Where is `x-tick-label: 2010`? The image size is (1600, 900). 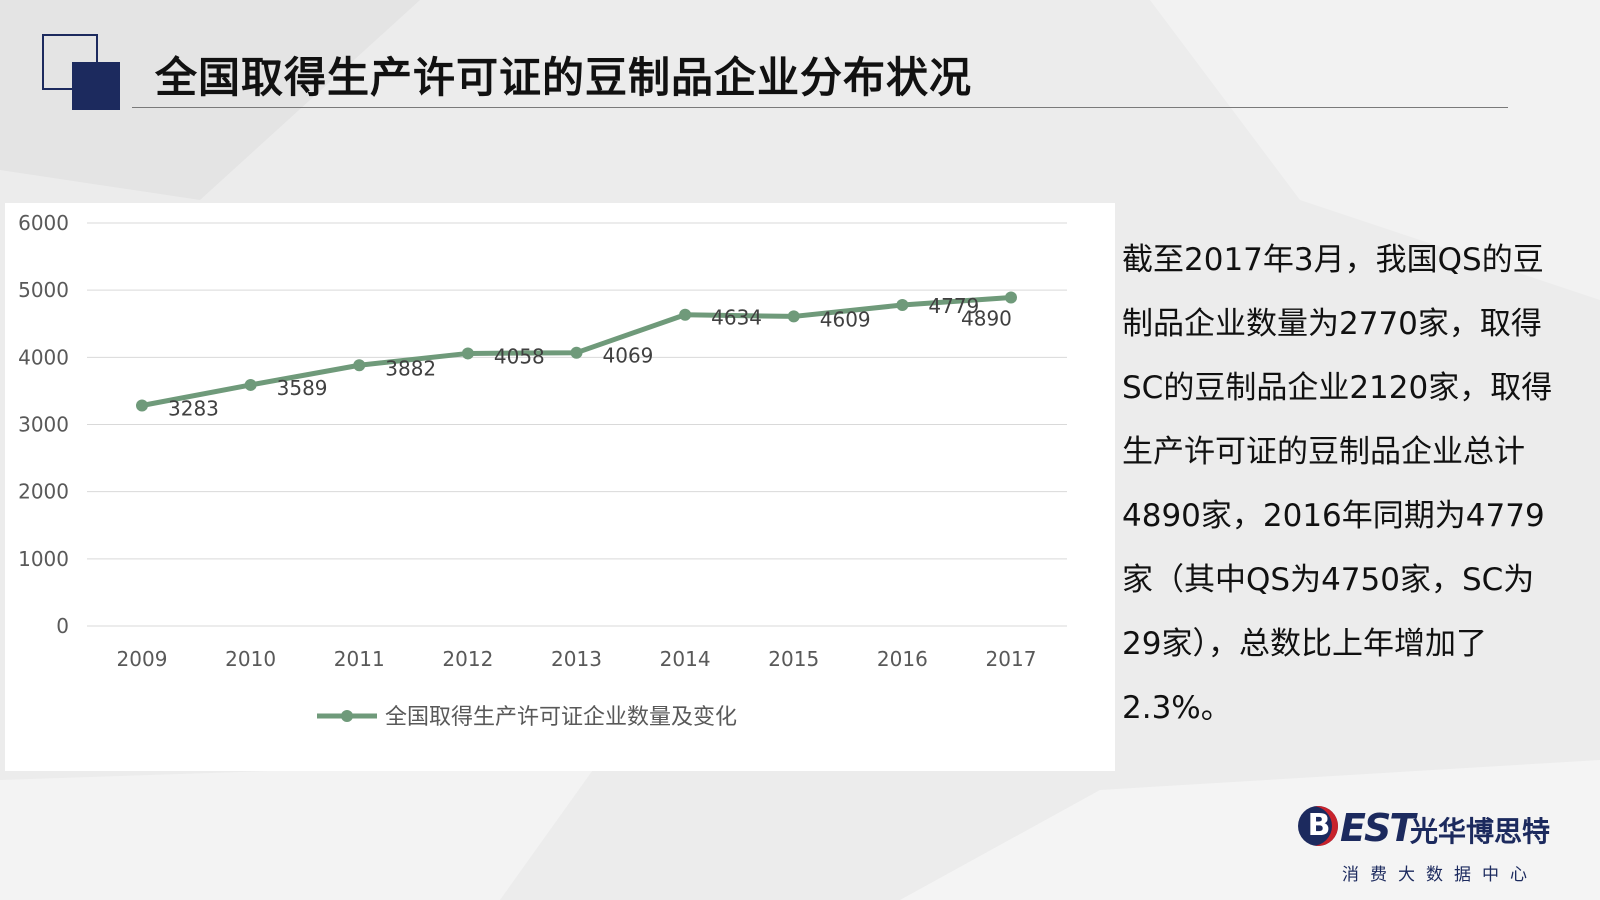
x-tick-label: 2010 is located at coordinates (250, 659).